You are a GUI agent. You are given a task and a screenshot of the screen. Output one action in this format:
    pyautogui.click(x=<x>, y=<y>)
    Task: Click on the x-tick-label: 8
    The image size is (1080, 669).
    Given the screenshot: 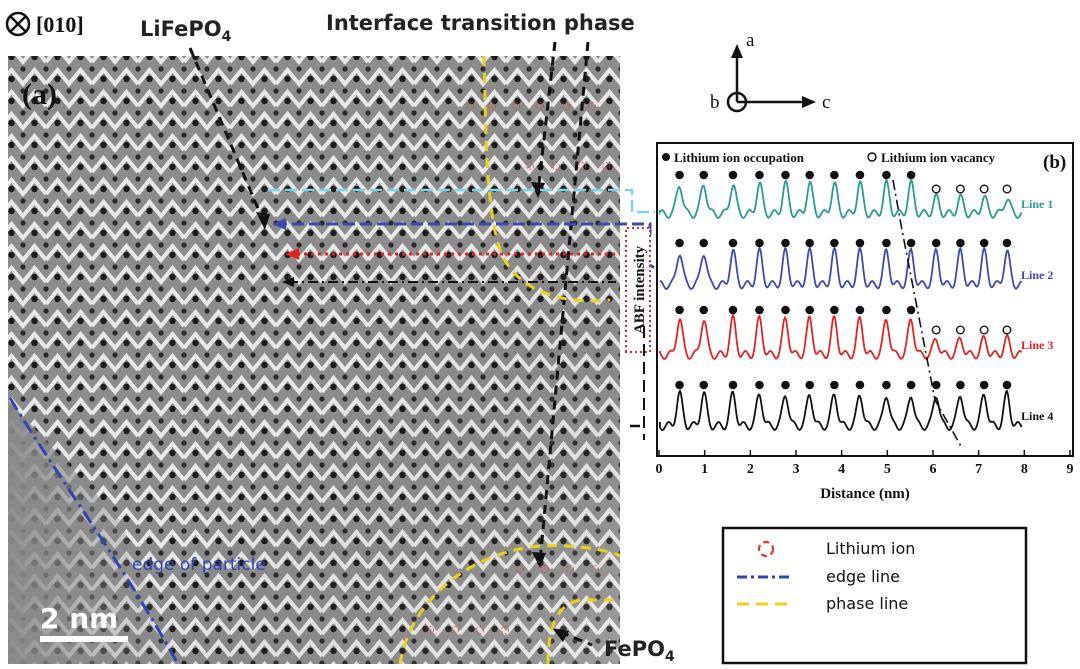 What is the action you would take?
    pyautogui.click(x=1024, y=469)
    